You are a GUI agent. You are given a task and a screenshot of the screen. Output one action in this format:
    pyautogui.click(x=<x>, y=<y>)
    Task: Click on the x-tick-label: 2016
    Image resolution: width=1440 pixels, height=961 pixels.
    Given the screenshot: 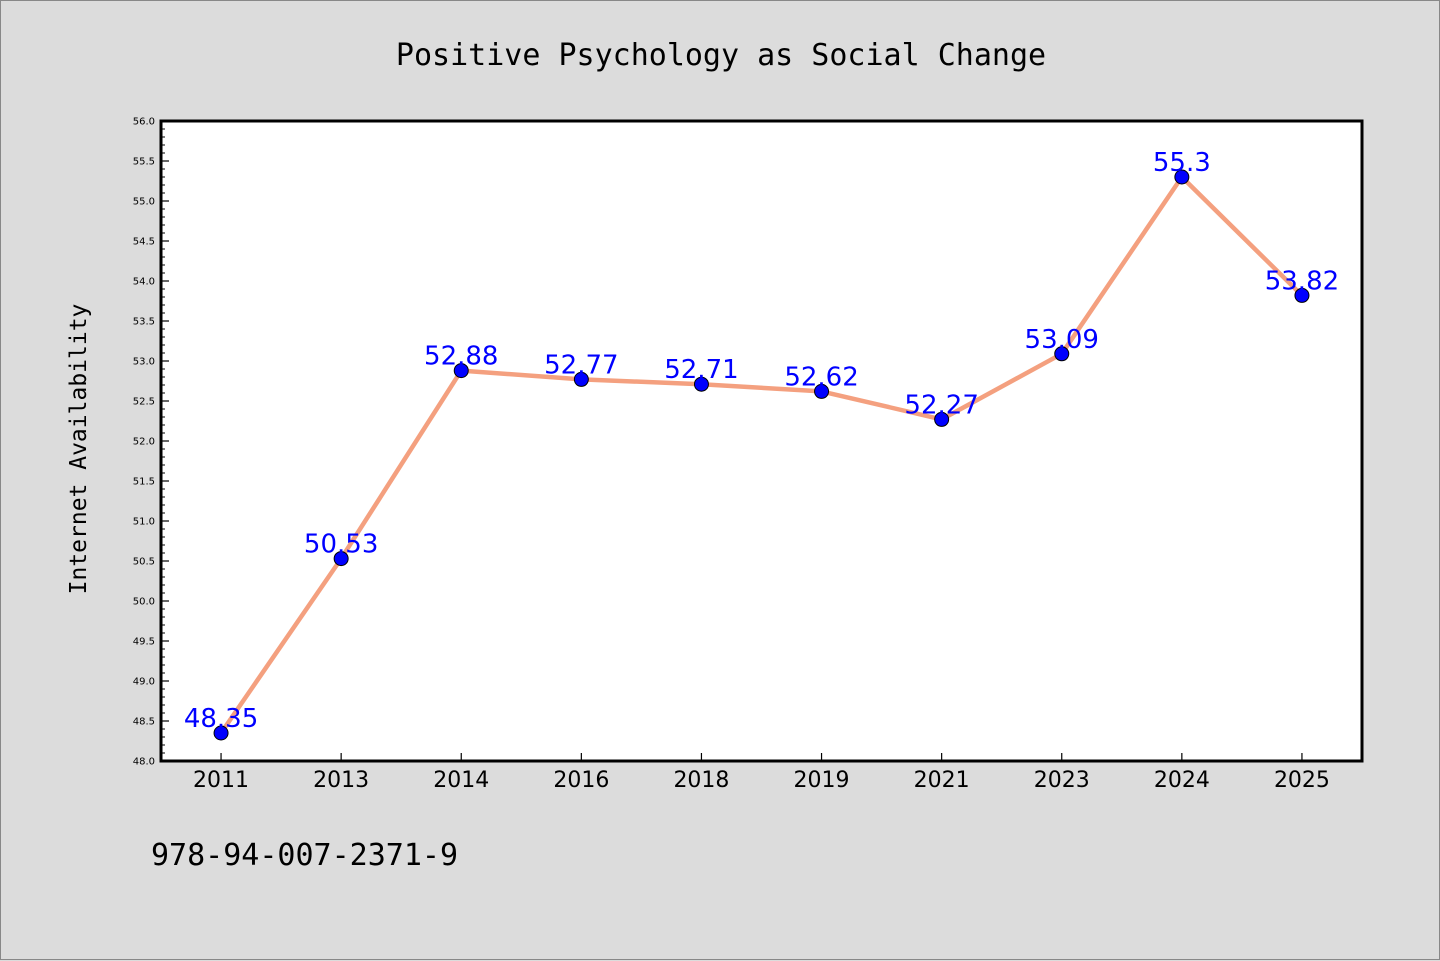 What is the action you would take?
    pyautogui.click(x=581, y=780)
    